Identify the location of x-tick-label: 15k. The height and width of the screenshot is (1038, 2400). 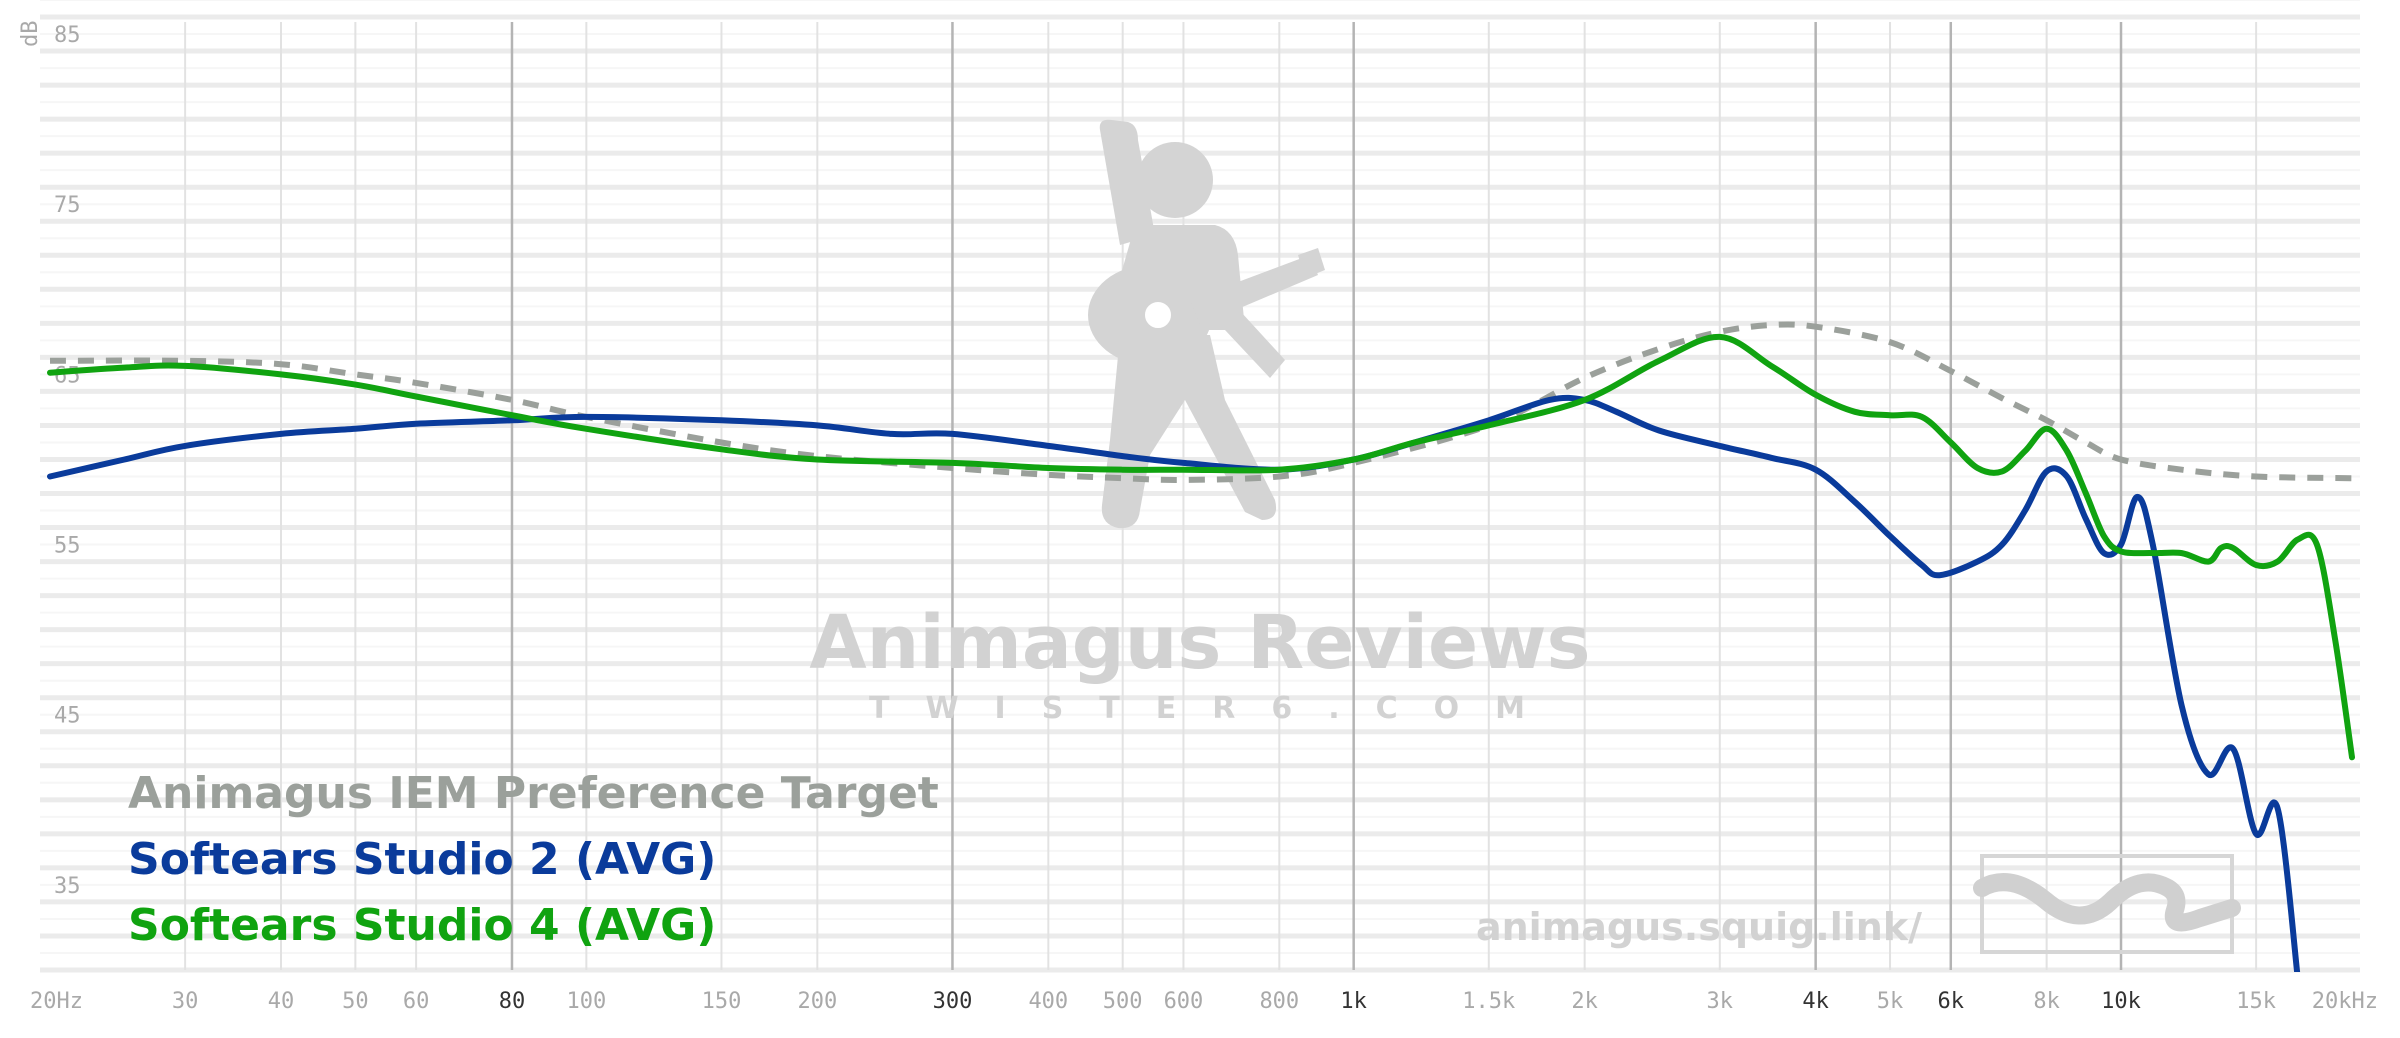
(2256, 1001).